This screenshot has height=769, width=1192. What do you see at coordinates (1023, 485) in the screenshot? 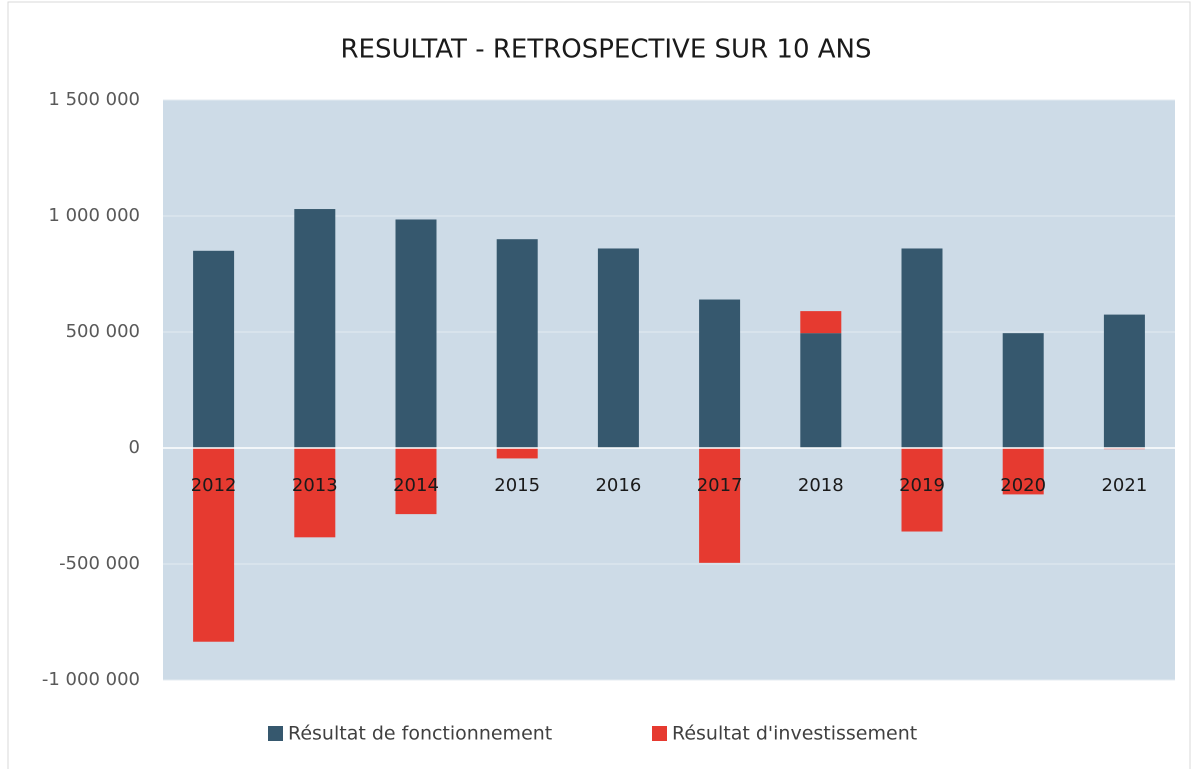
I see `x-tick-label: 2020` at bounding box center [1023, 485].